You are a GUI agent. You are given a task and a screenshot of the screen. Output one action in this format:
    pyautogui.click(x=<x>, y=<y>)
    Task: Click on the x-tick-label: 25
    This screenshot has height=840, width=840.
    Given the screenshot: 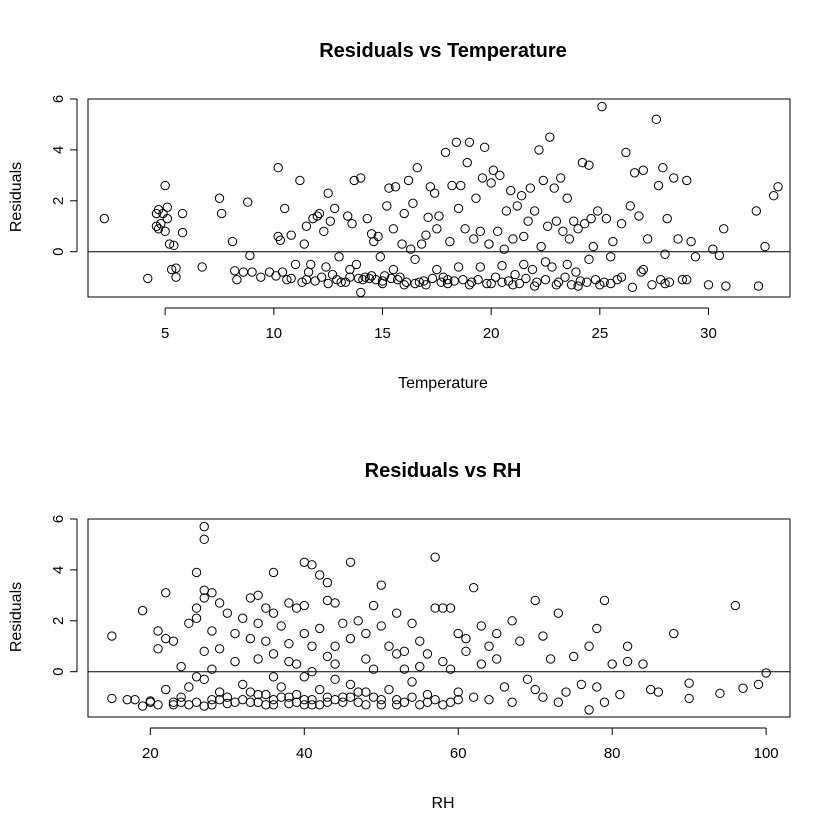 What is the action you would take?
    pyautogui.click(x=599, y=333)
    